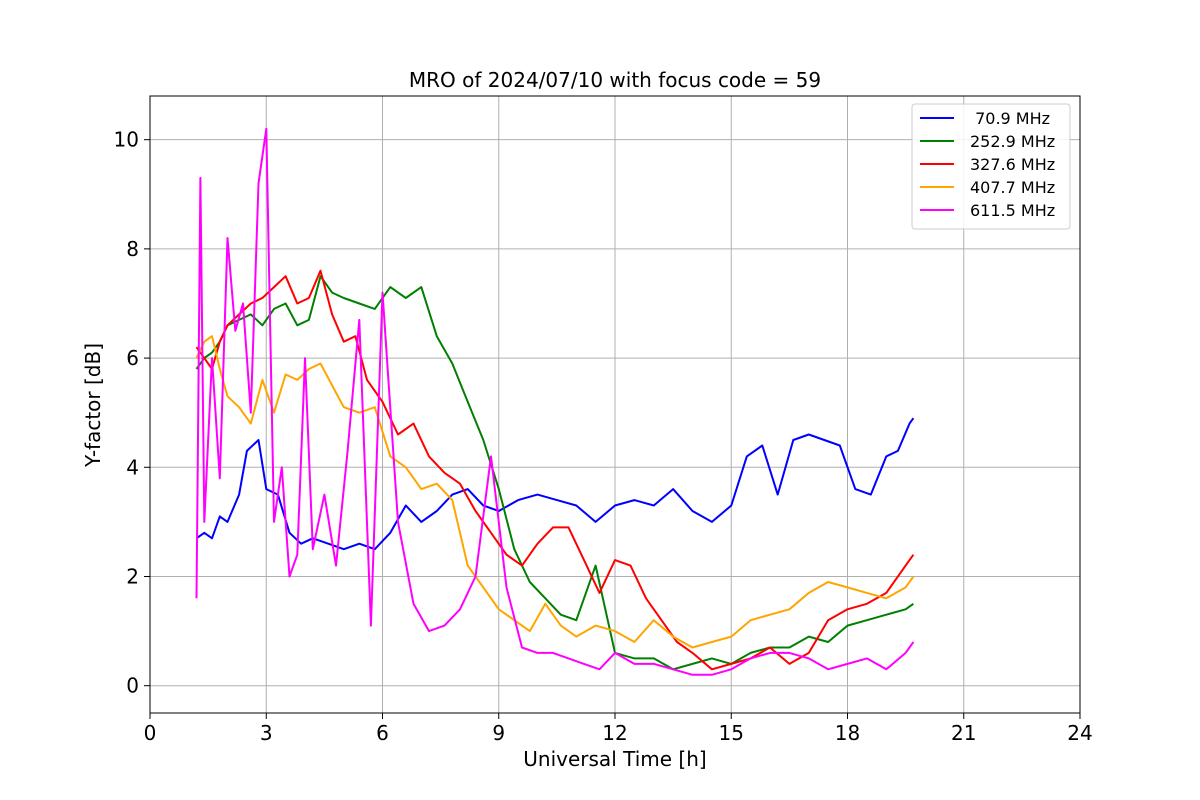 This screenshot has height=800, width=1200. Describe the element at coordinates (731, 733) in the screenshot. I see `x-tick-label: 15` at that location.